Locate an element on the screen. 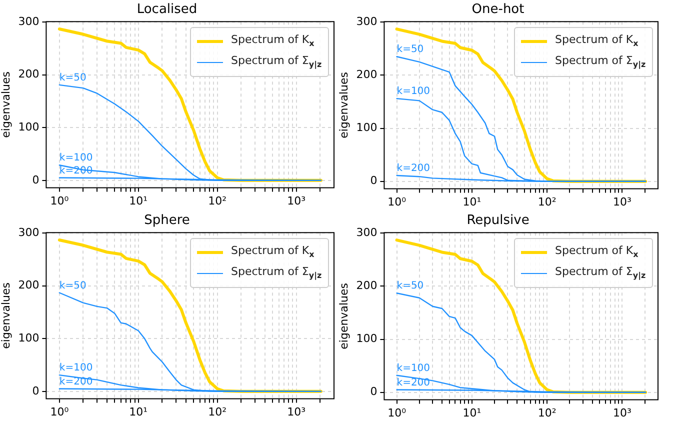 This screenshot has height=423, width=677. chart-title: Sphere is located at coordinates (167, 220).